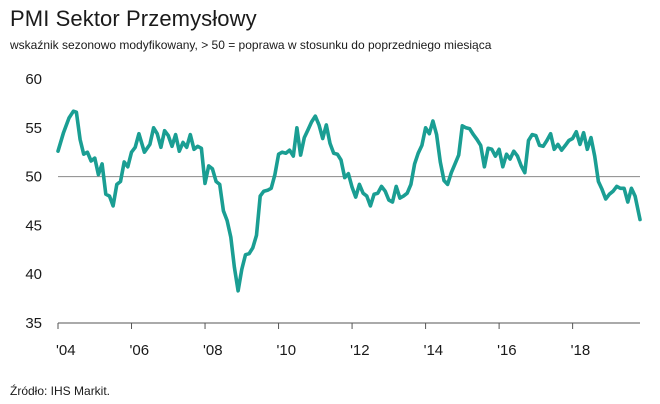 The image size is (660, 404). What do you see at coordinates (33, 274) in the screenshot?
I see `y-tick-label: 40` at bounding box center [33, 274].